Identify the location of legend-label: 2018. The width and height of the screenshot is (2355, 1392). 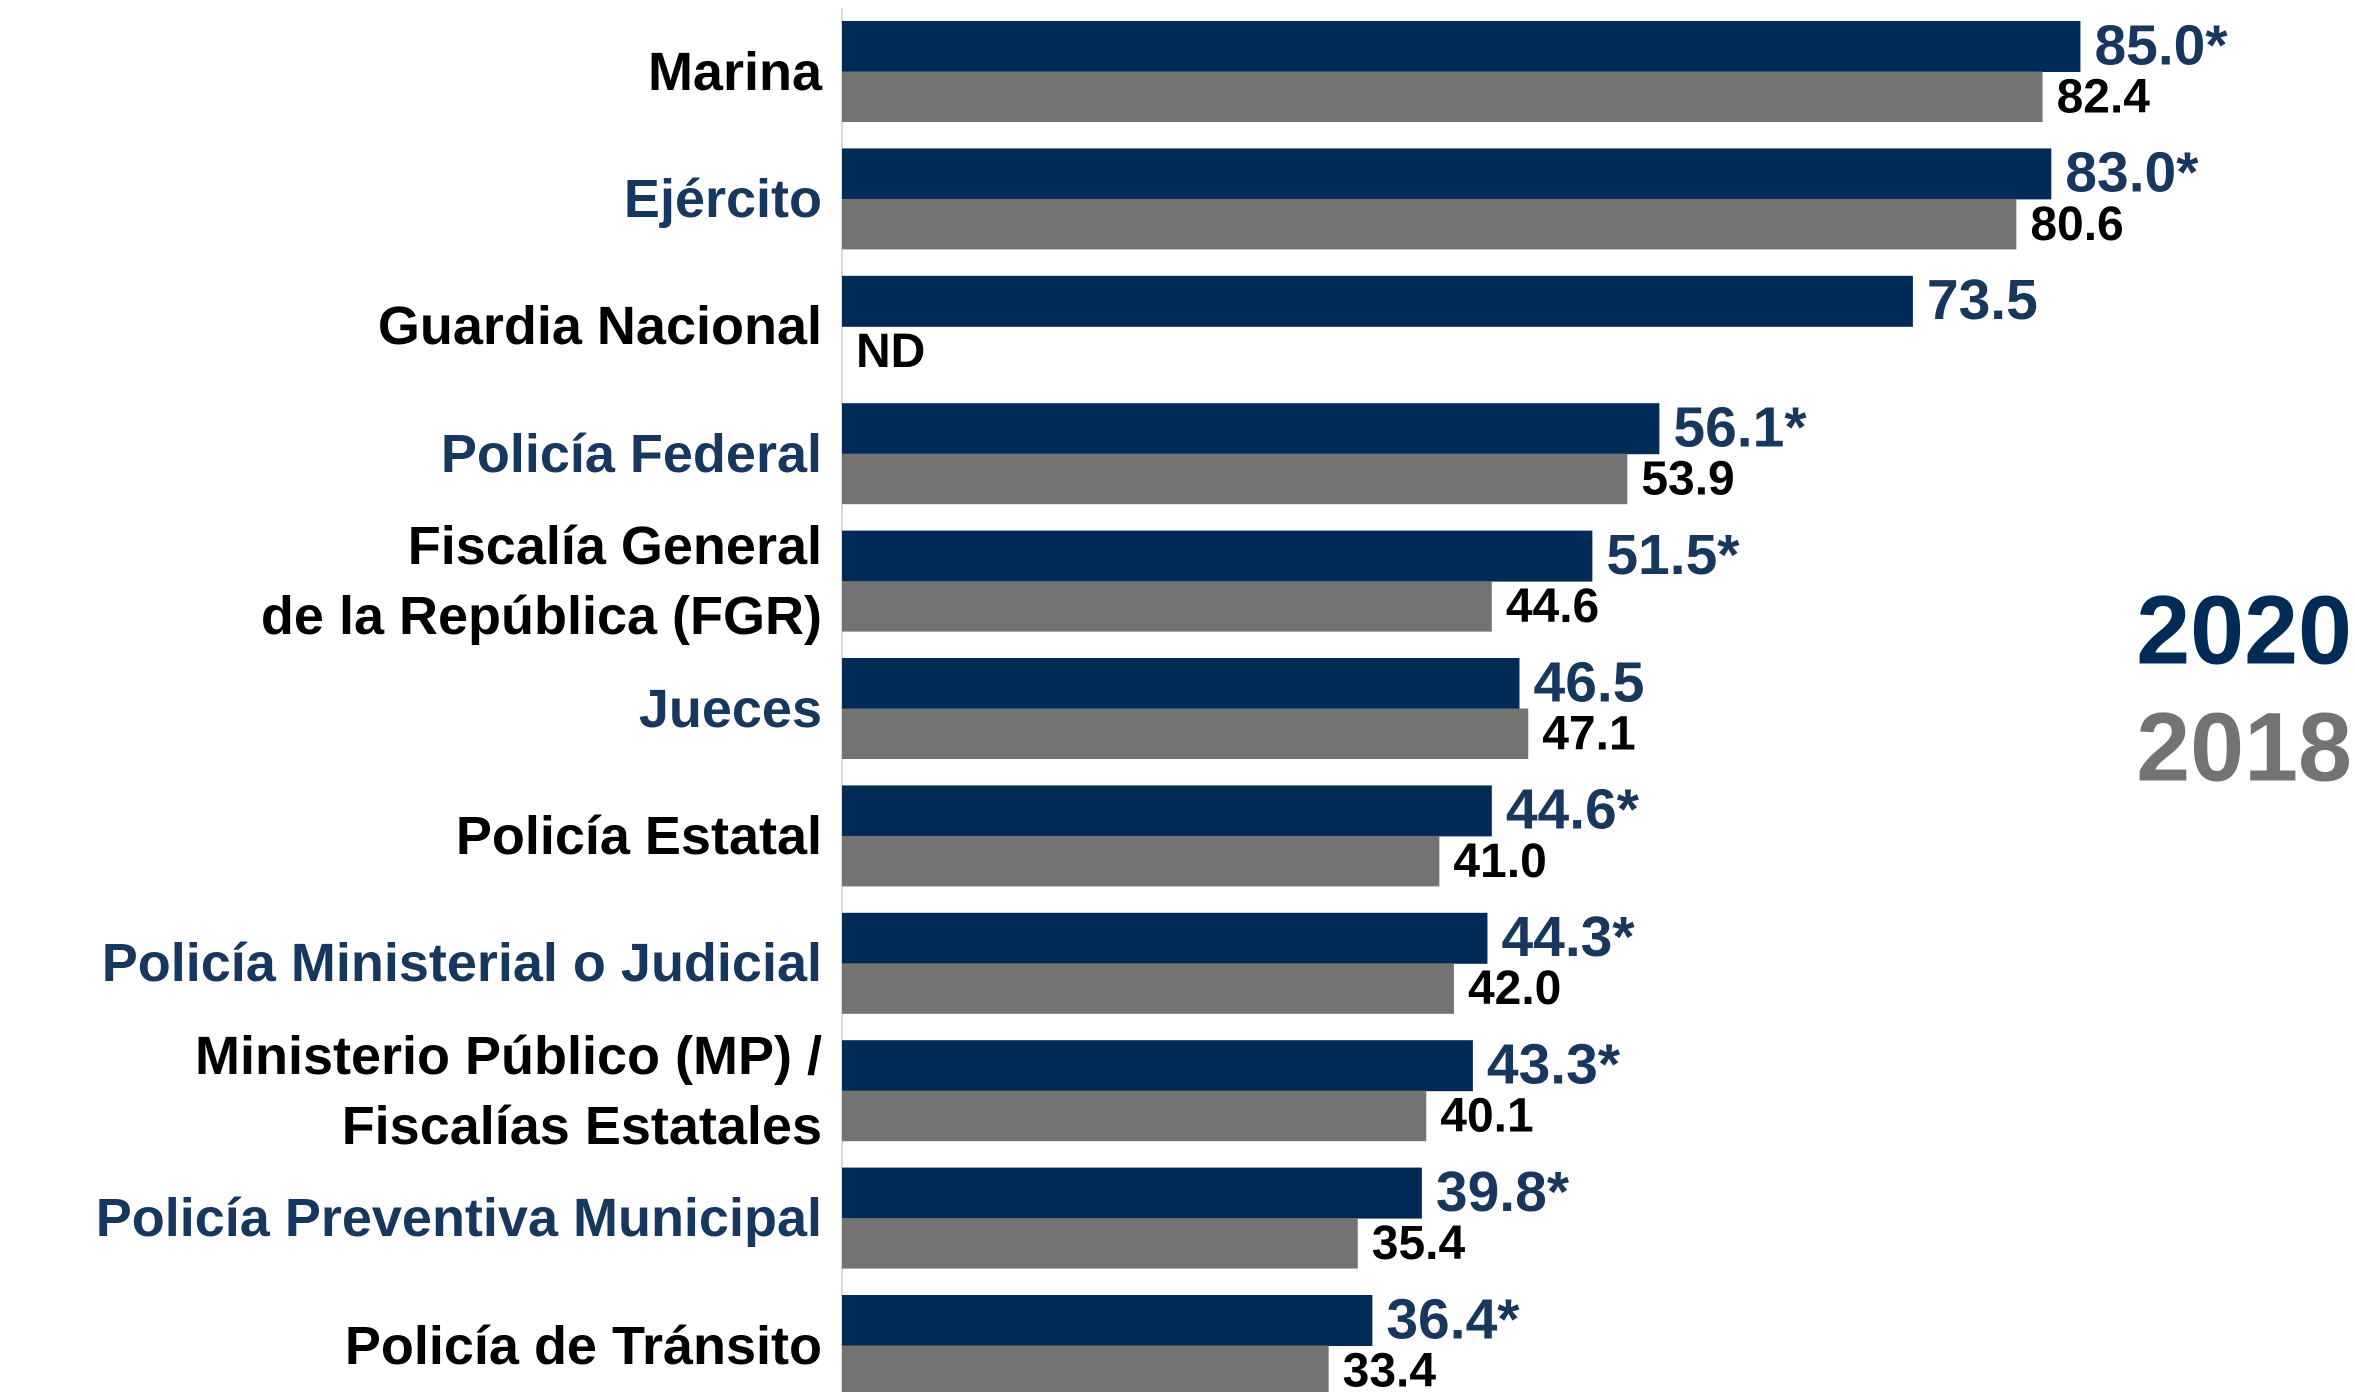
(2244, 747).